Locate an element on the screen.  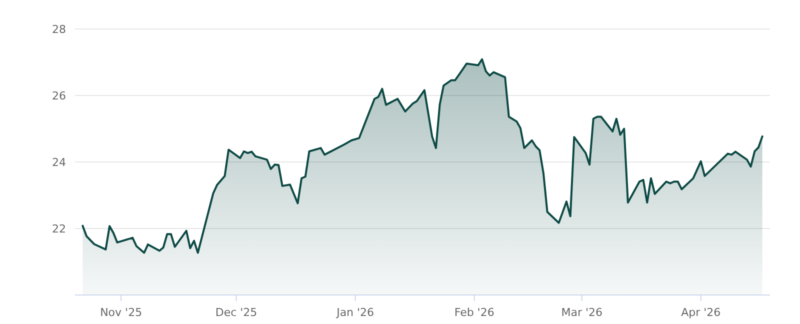
x-tick-label: Dec '25 is located at coordinates (236, 312).